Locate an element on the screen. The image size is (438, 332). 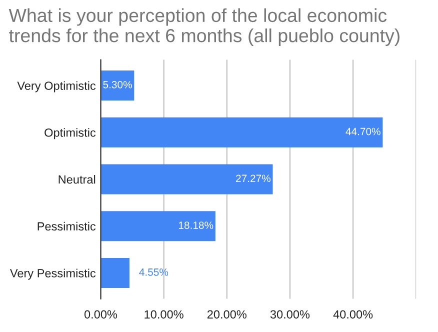
y-tick-label: Very Pessimistic is located at coordinates (53, 274).